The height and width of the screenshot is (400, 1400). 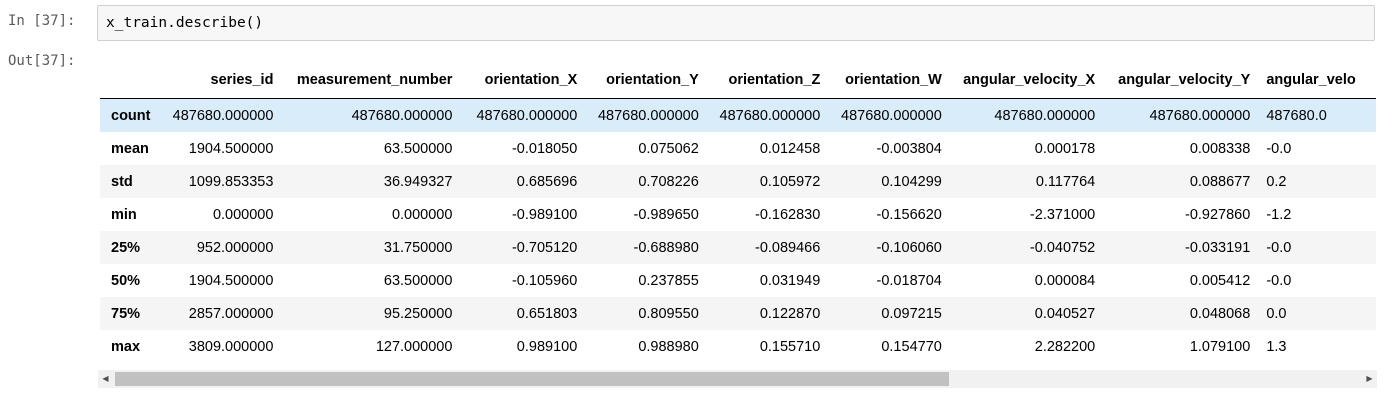 I want to click on row-label: 50%, so click(x=126, y=280).